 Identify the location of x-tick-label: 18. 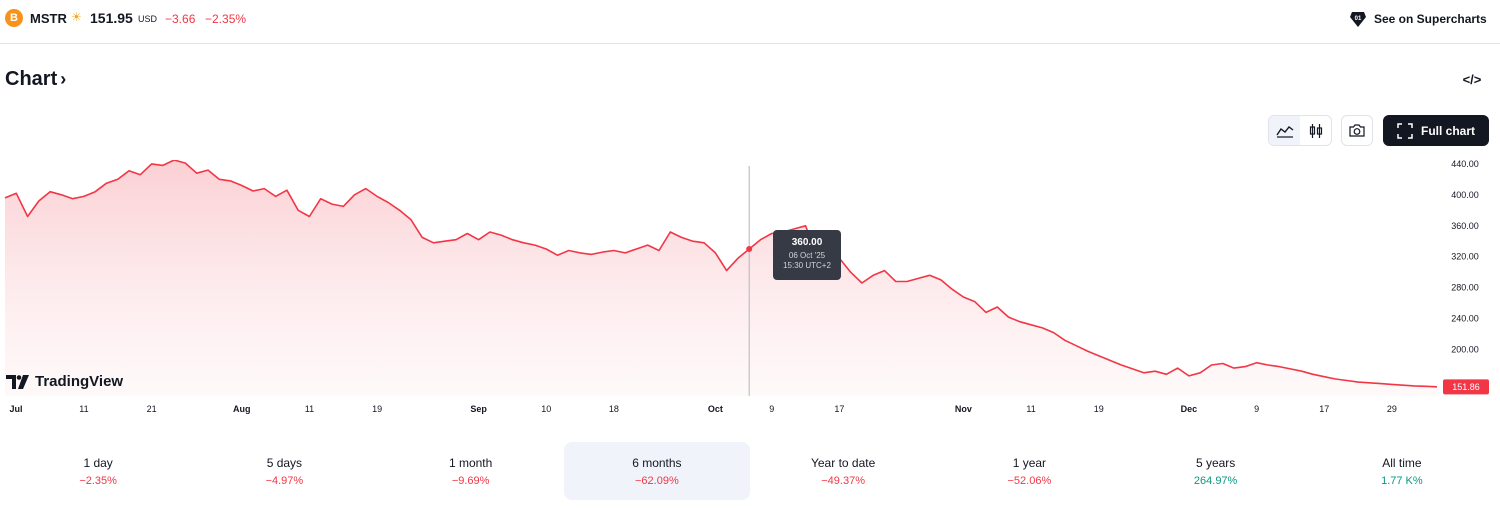
(614, 409).